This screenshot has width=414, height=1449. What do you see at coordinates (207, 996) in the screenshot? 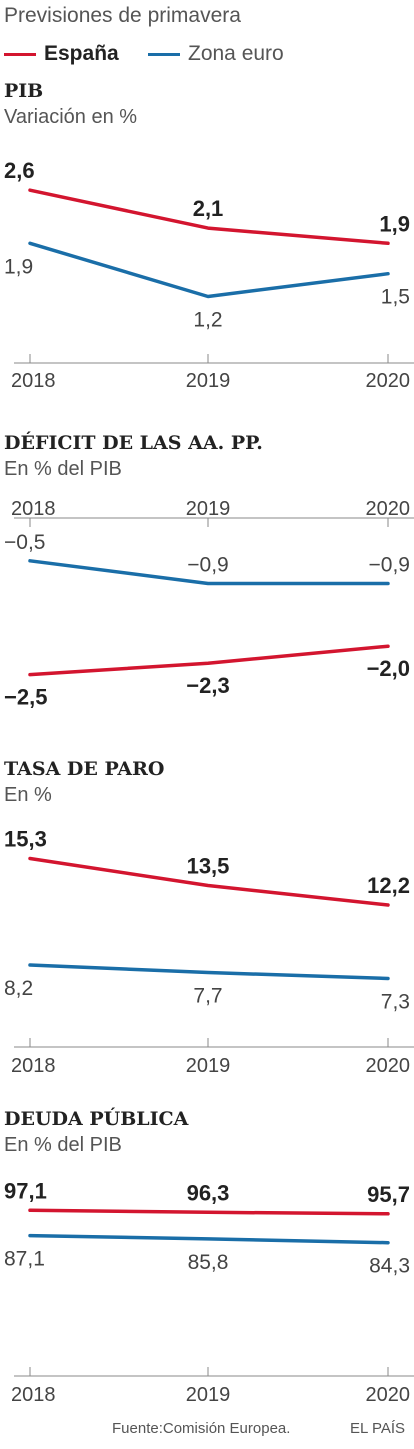
I see `data-label: 7,7` at bounding box center [207, 996].